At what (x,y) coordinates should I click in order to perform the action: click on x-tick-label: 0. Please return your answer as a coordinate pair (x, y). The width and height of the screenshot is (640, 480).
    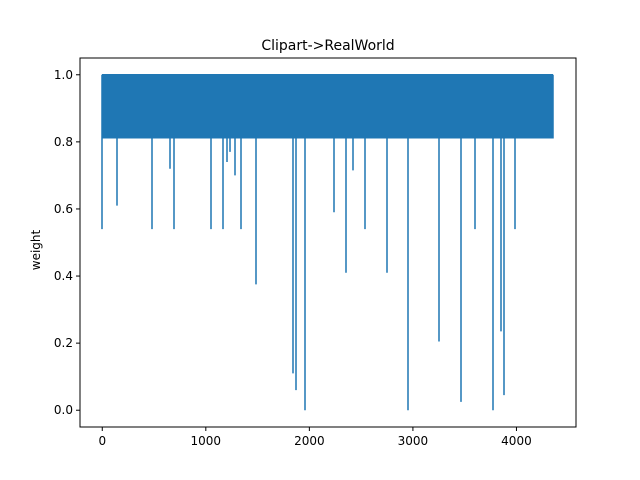
    Looking at the image, I should click on (102, 441).